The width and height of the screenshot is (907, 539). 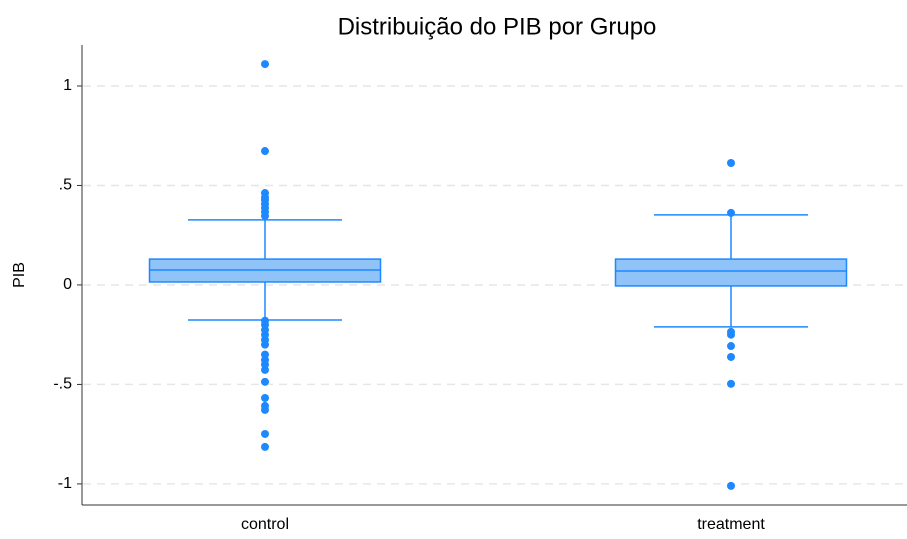 I want to click on y-tick-label: .5, so click(x=65, y=185).